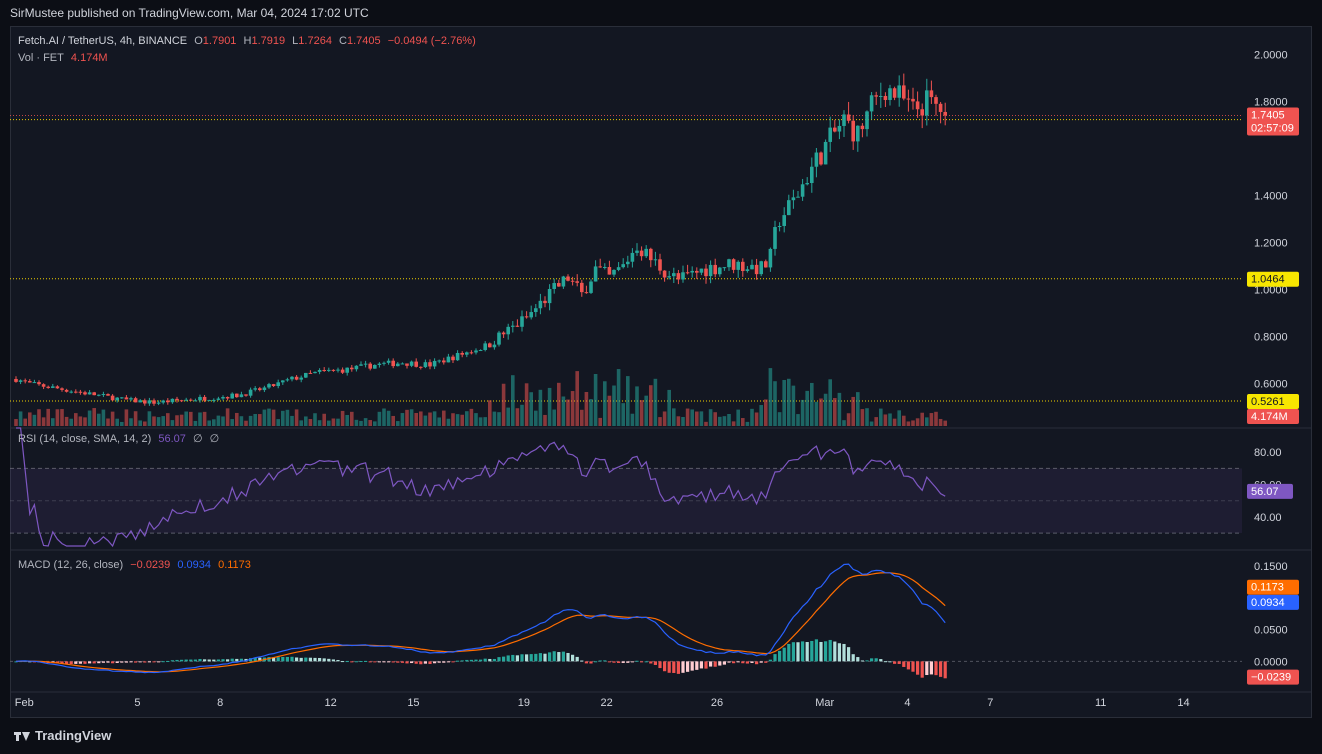 The height and width of the screenshot is (754, 1322). I want to click on time-tick-label: 8, so click(220, 703).